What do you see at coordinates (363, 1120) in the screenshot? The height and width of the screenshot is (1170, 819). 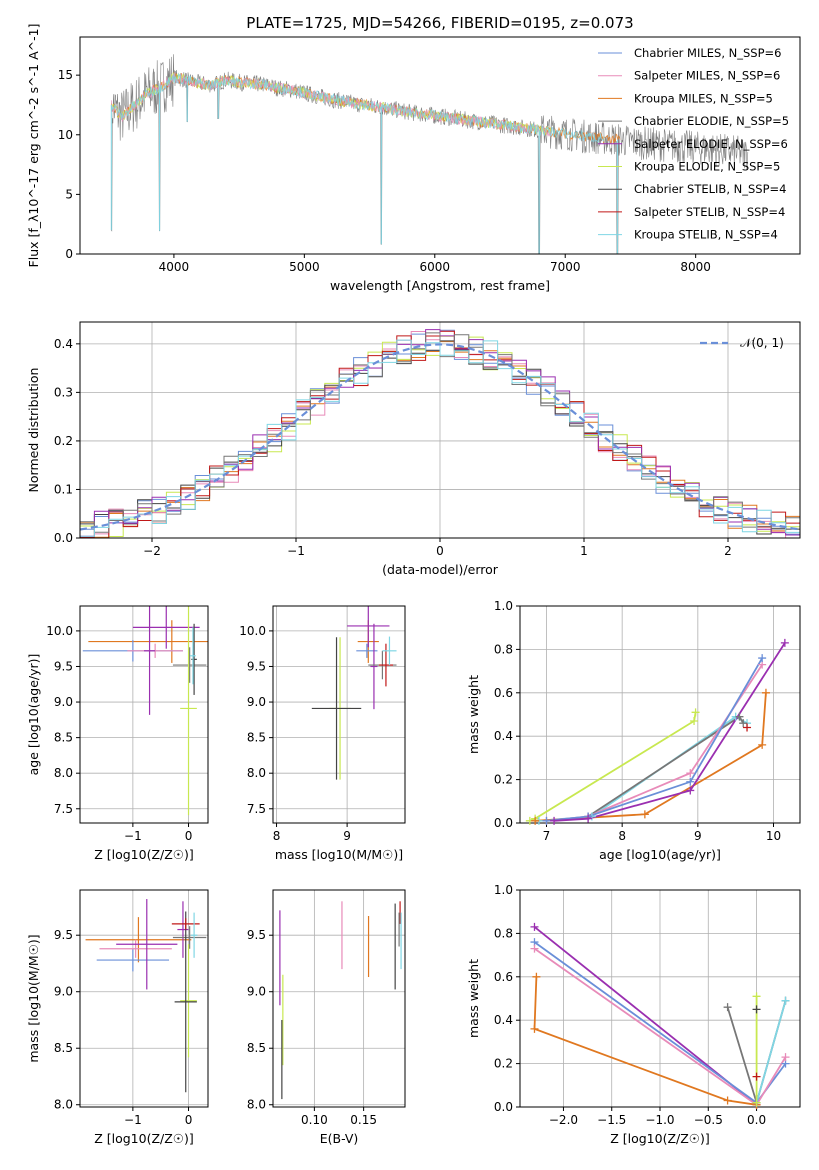 I see `x-tick-label: 0.15` at bounding box center [363, 1120].